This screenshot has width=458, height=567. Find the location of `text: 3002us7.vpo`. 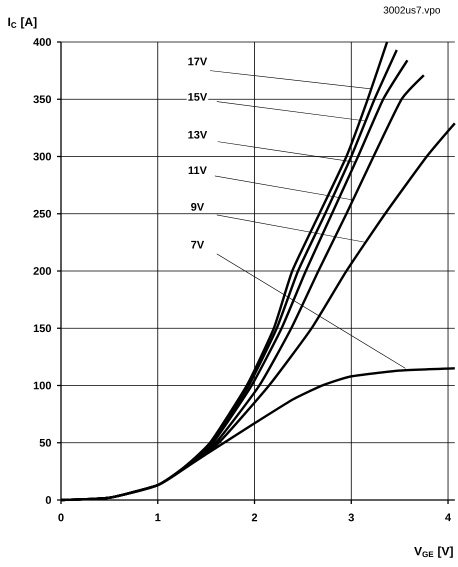

text: 3002us7.vpo is located at coordinates (412, 11).